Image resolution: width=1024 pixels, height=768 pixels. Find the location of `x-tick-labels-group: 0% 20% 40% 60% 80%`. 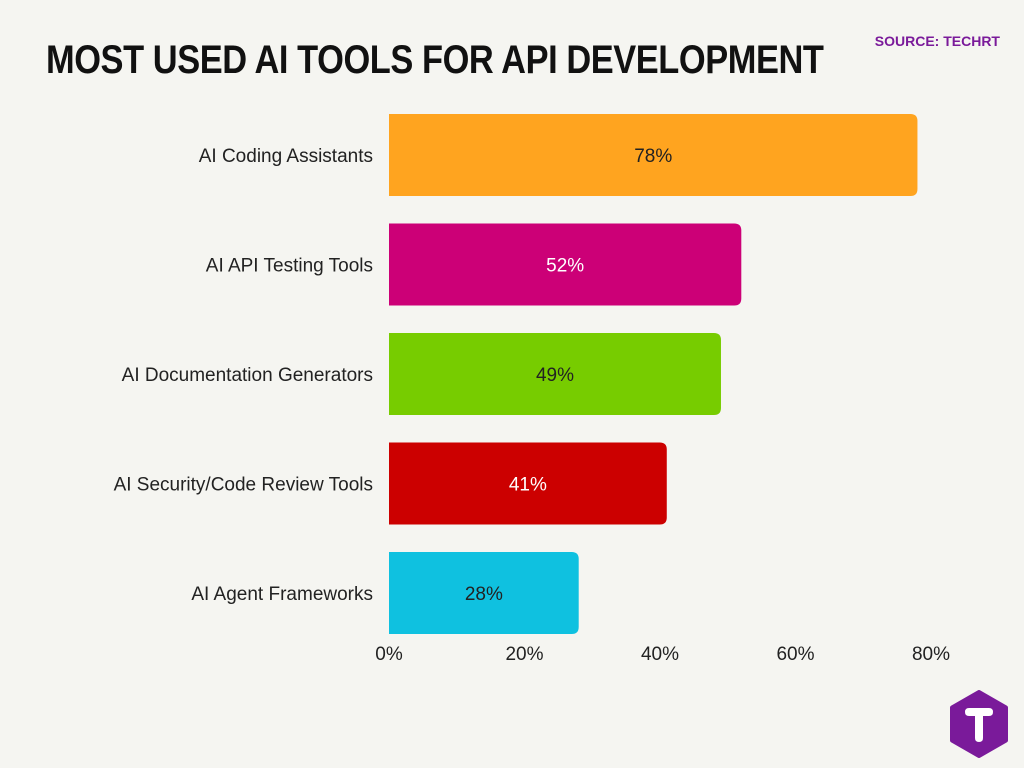

x-tick-labels-group: 0% 20% 40% 60% 80% is located at coordinates (662, 654).